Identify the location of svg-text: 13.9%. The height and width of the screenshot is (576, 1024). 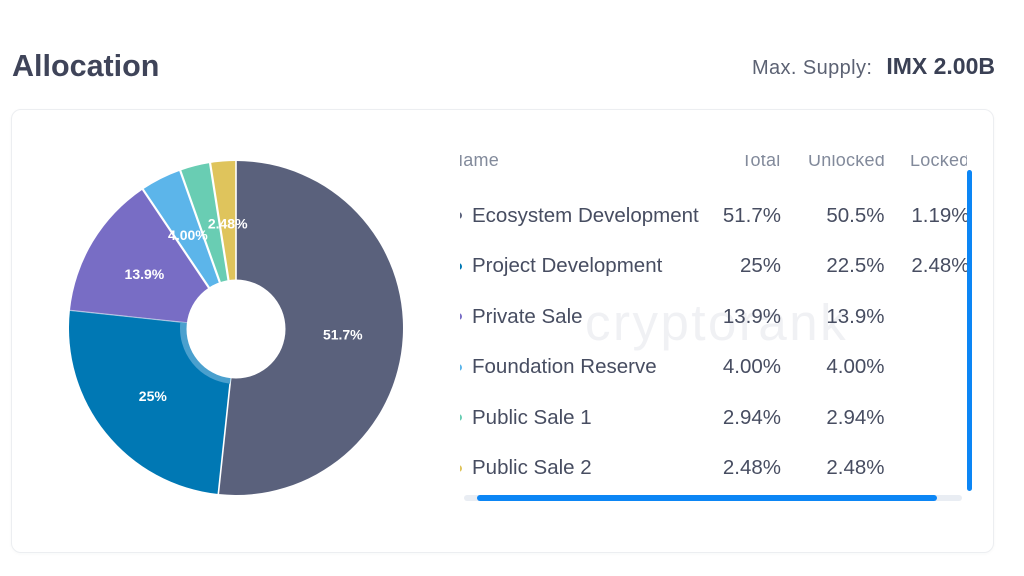
(145, 274).